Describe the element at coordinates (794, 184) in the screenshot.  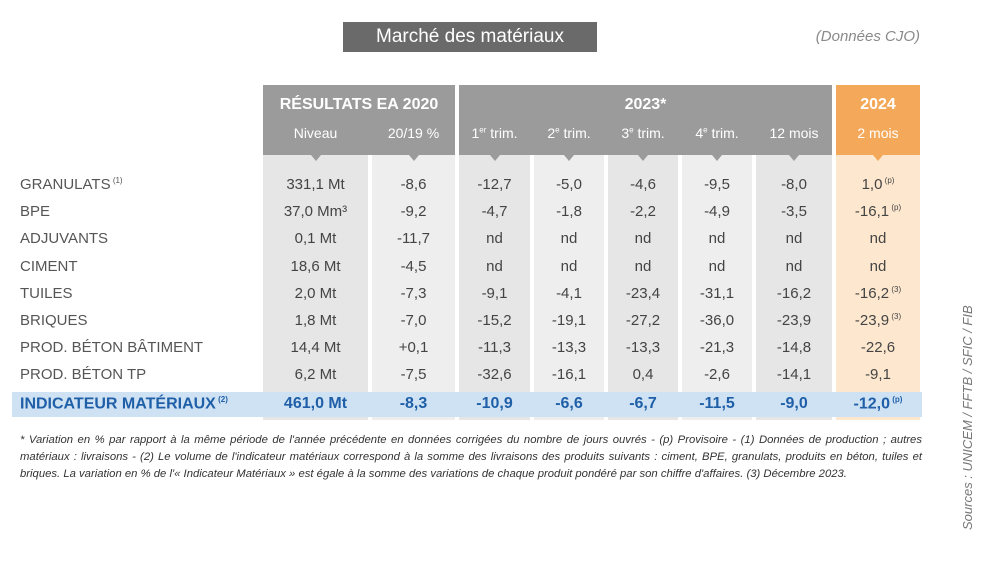
I see `cell-value: -8,0` at that location.